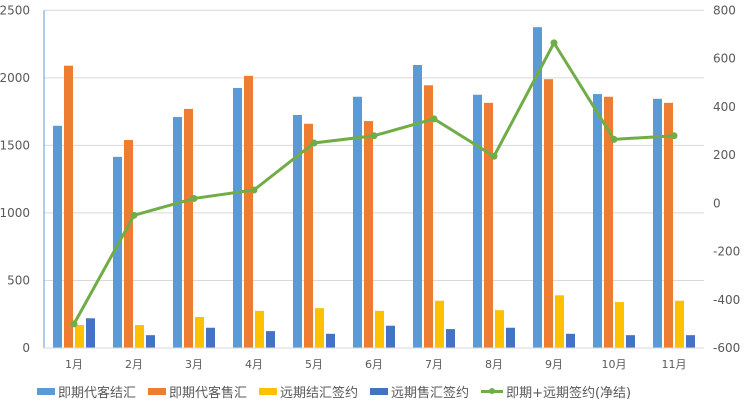 This screenshot has width=752, height=401. I want to click on left-axis-tick-label: 2500, so click(15, 10).